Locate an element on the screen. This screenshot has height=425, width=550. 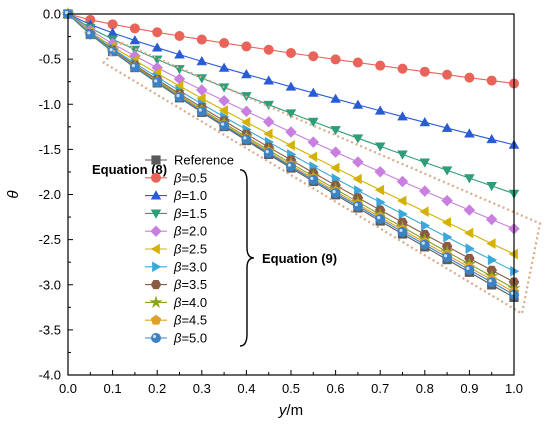
x-tick-label-5: 0.5 is located at coordinates (291, 388).